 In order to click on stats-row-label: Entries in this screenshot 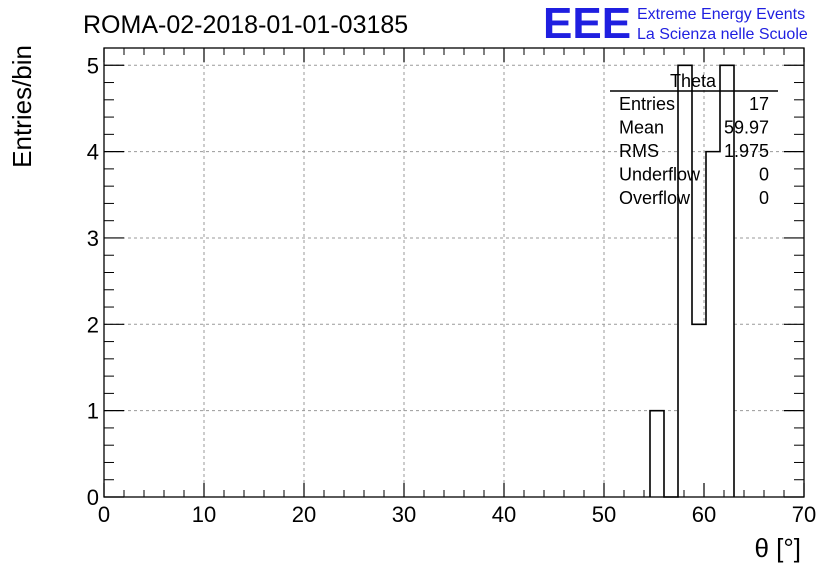, I will do `click(647, 104)`.